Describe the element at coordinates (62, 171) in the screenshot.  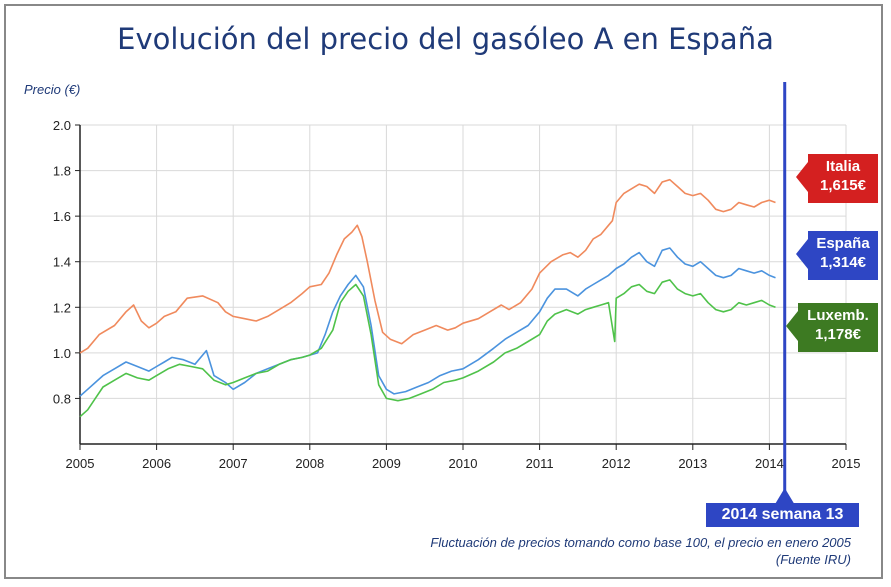
I see `y-tick-label: 1.8` at that location.